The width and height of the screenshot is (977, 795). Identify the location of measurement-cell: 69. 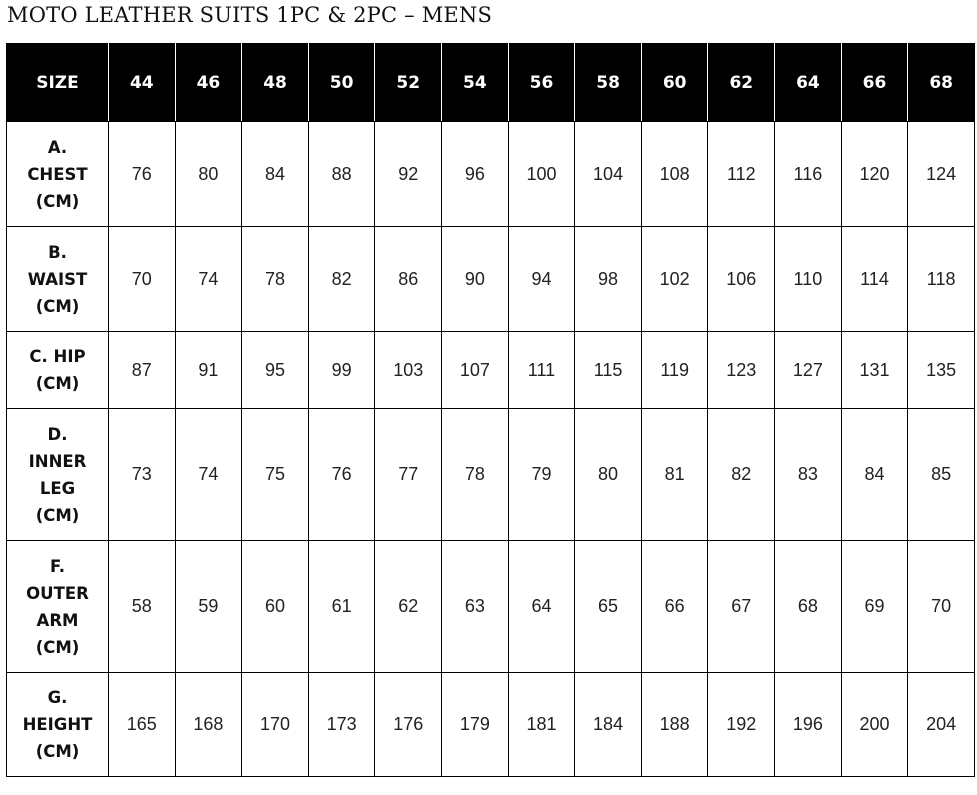
(874, 606).